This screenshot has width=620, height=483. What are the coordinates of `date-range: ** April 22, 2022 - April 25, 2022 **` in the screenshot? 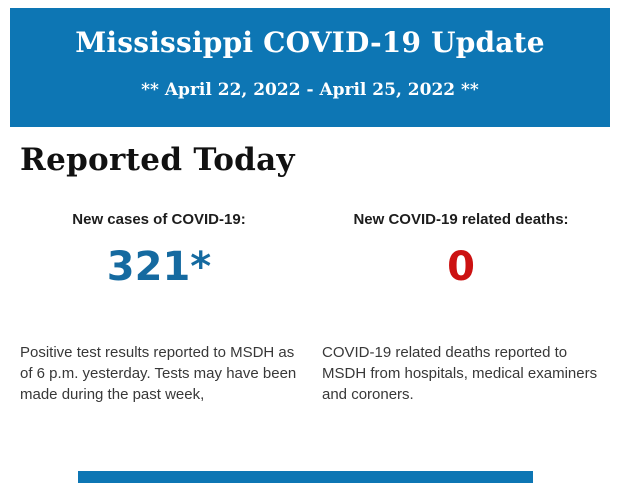 It's located at (310, 90).